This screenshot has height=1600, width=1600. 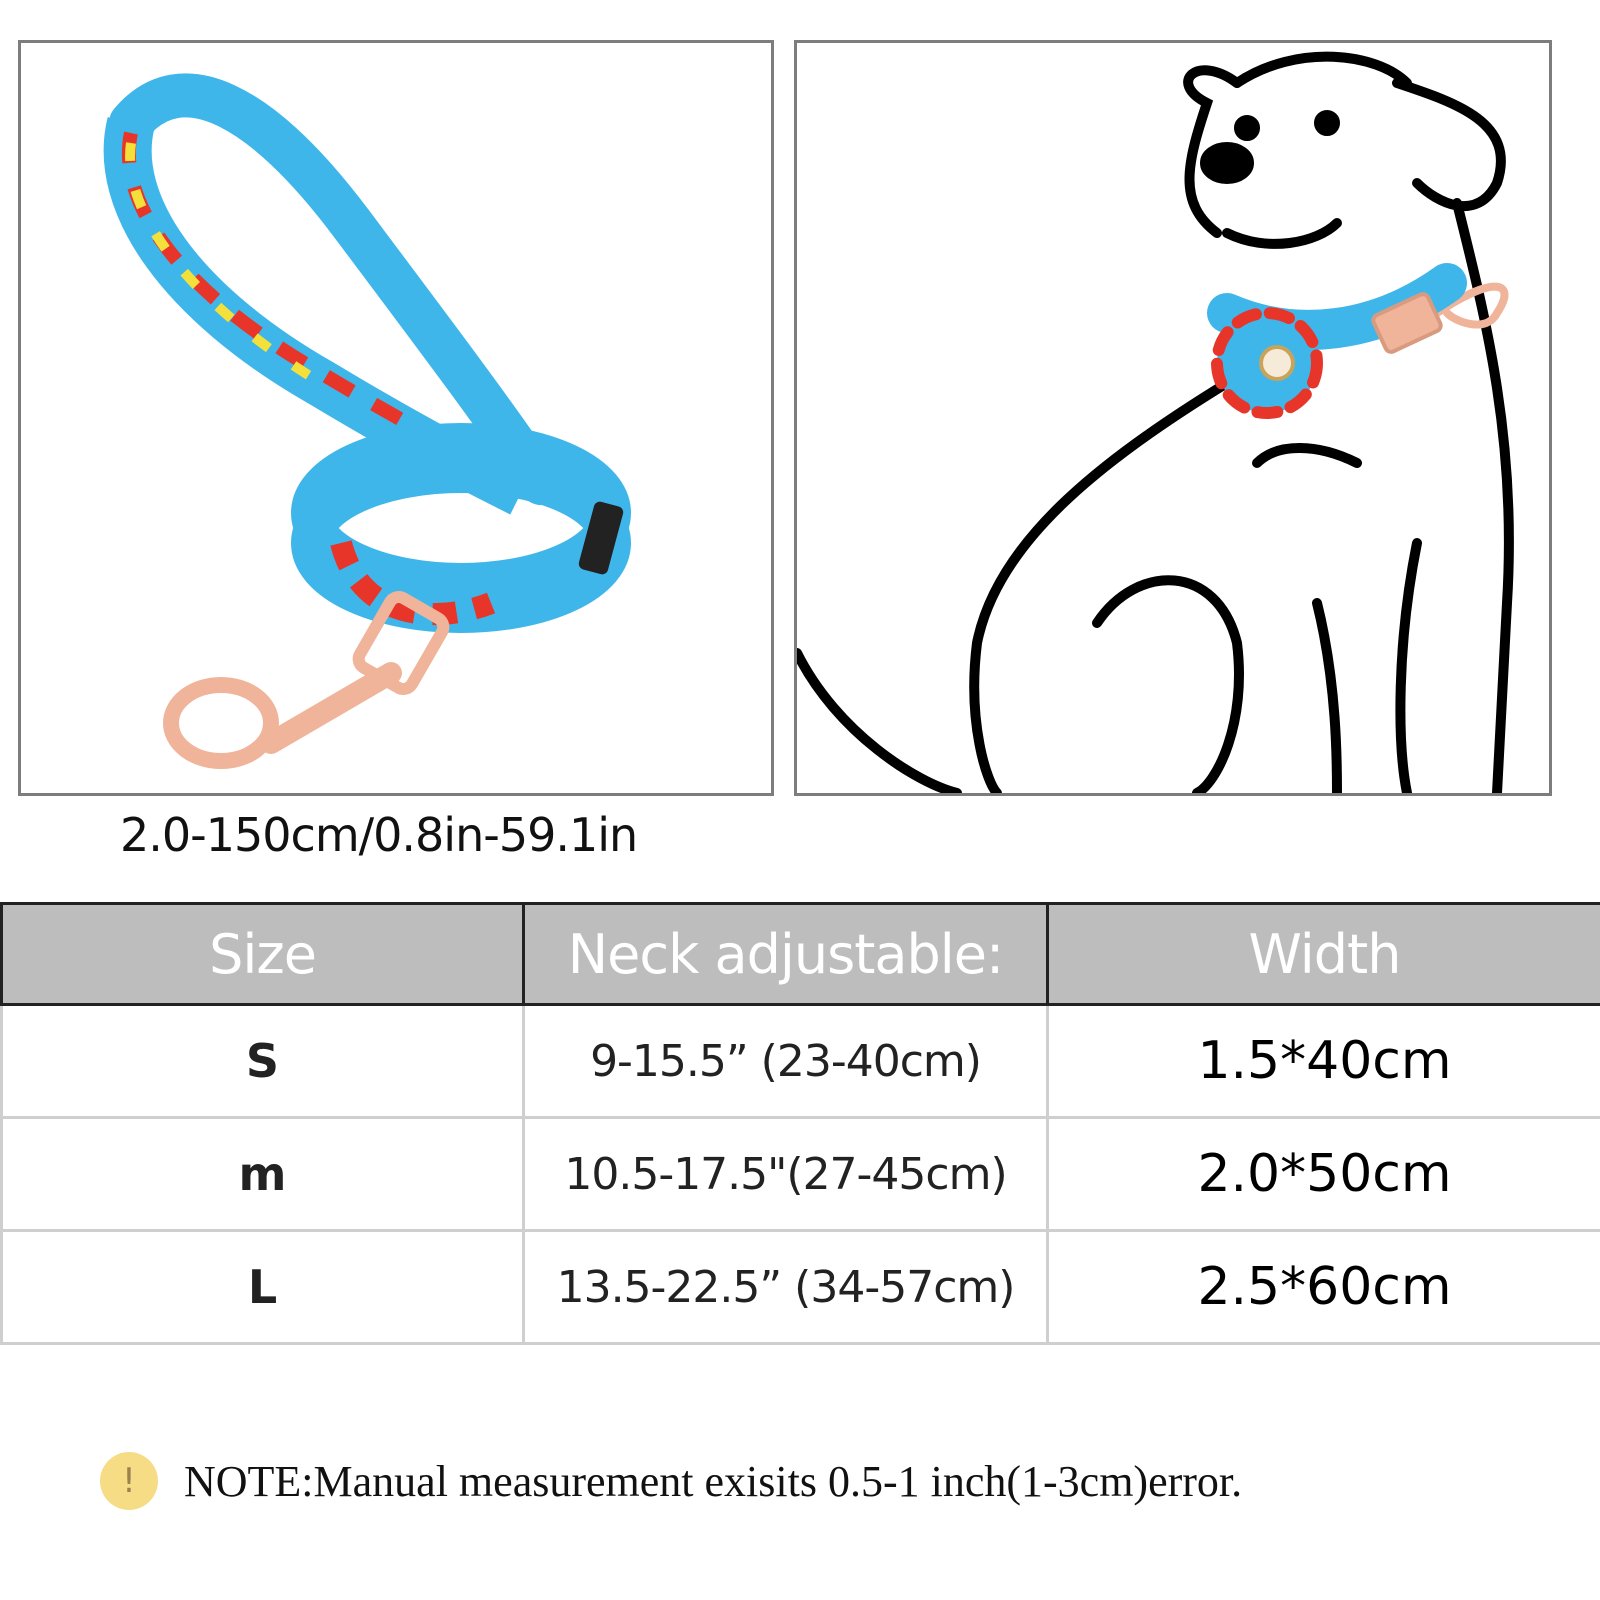 What do you see at coordinates (262, 954) in the screenshot?
I see `header-size: Size` at bounding box center [262, 954].